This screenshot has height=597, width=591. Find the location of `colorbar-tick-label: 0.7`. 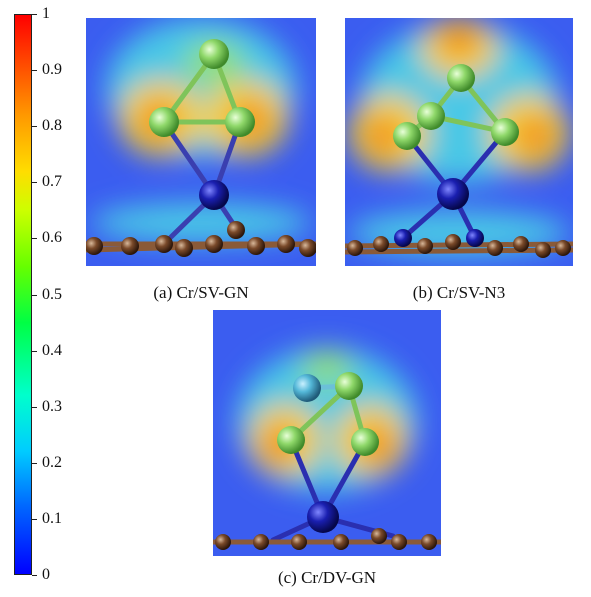

colorbar-tick-label: 0.7 is located at coordinates (52, 182).